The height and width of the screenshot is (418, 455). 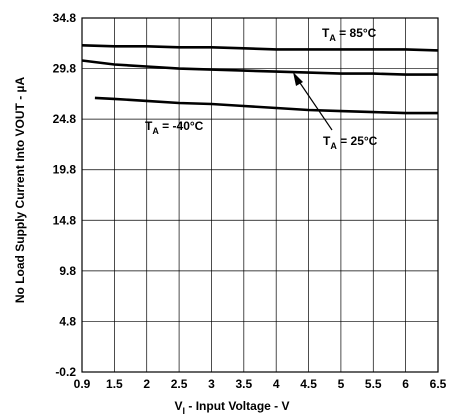 What do you see at coordinates (65, 119) in the screenshot?
I see `y-tick-label: 24.8` at bounding box center [65, 119].